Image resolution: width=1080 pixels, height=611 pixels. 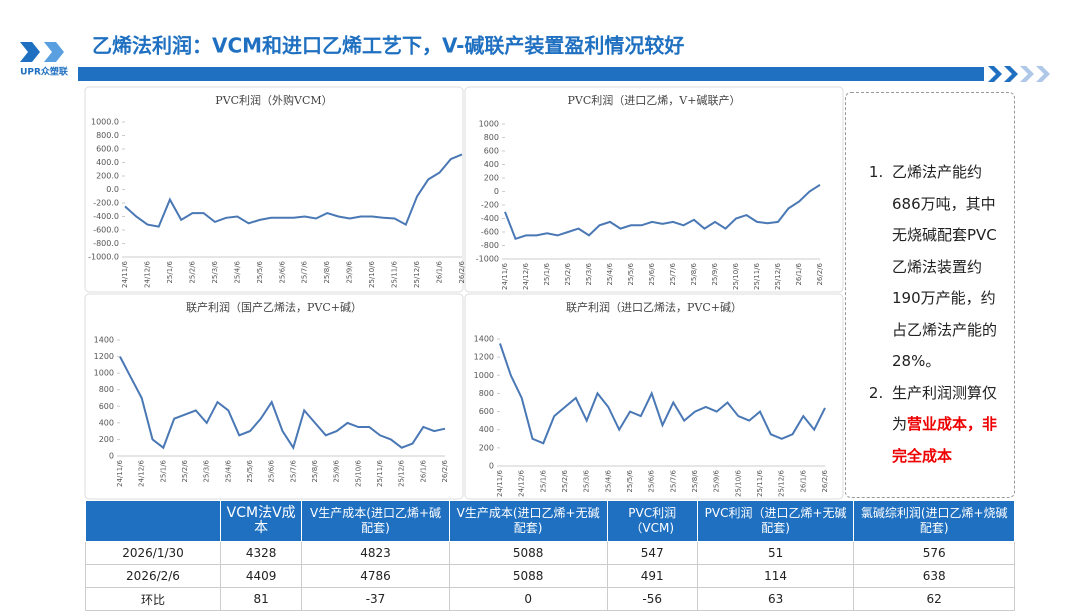 I want to click on y-tick-label: 400.0, so click(x=107, y=162).